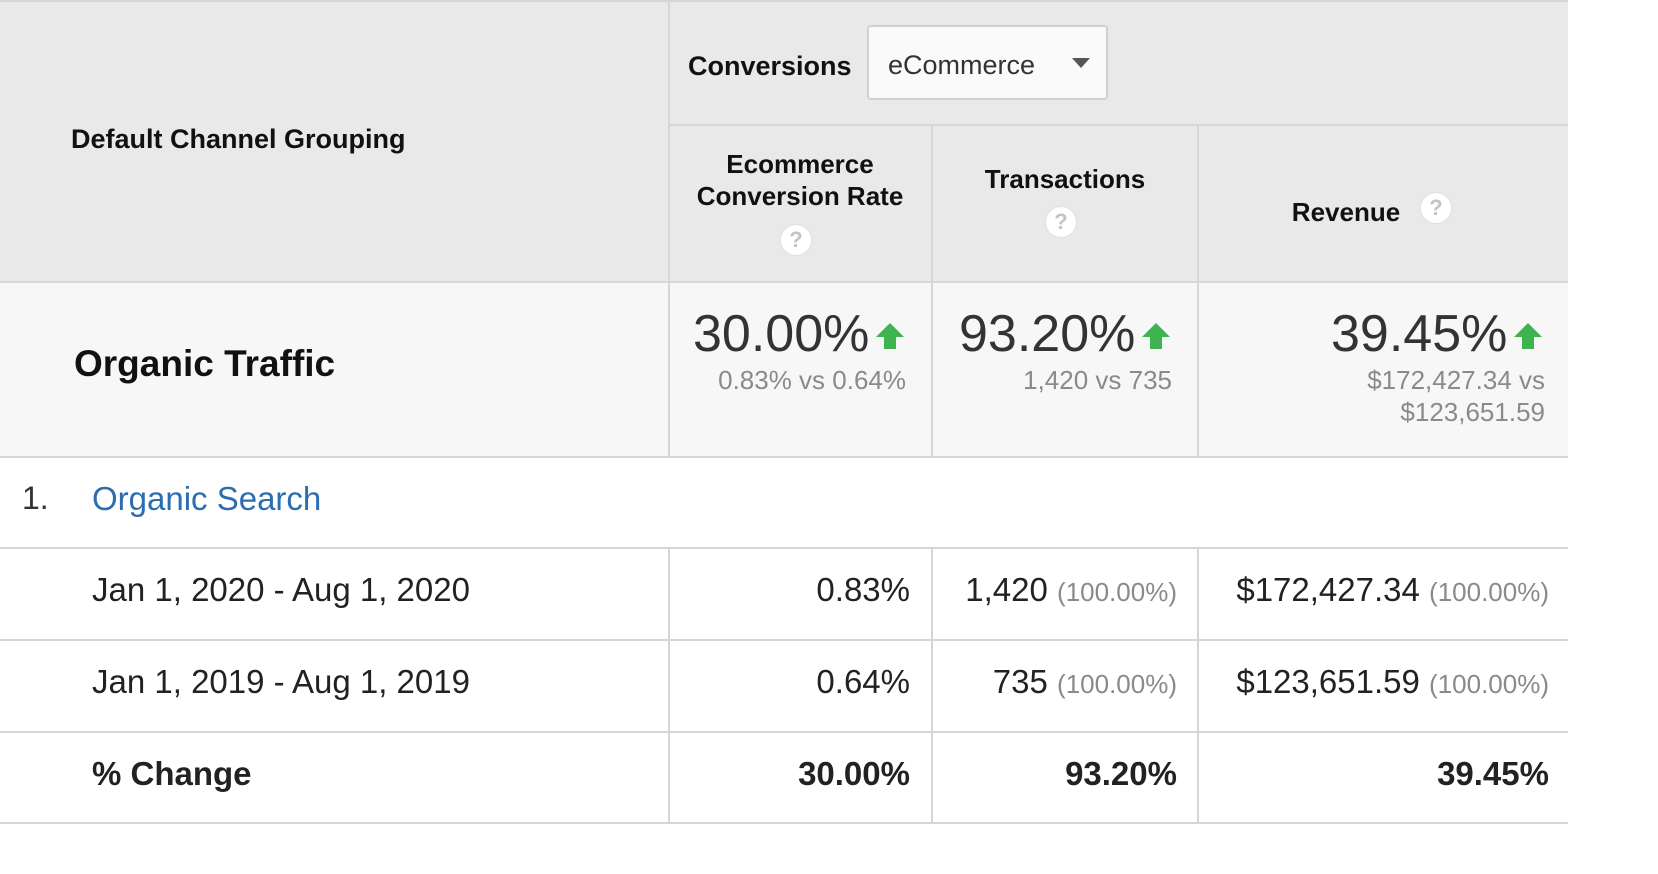 This screenshot has height=874, width=1658. I want to click on revenue-value: $123,651.59, so click(1328, 681).